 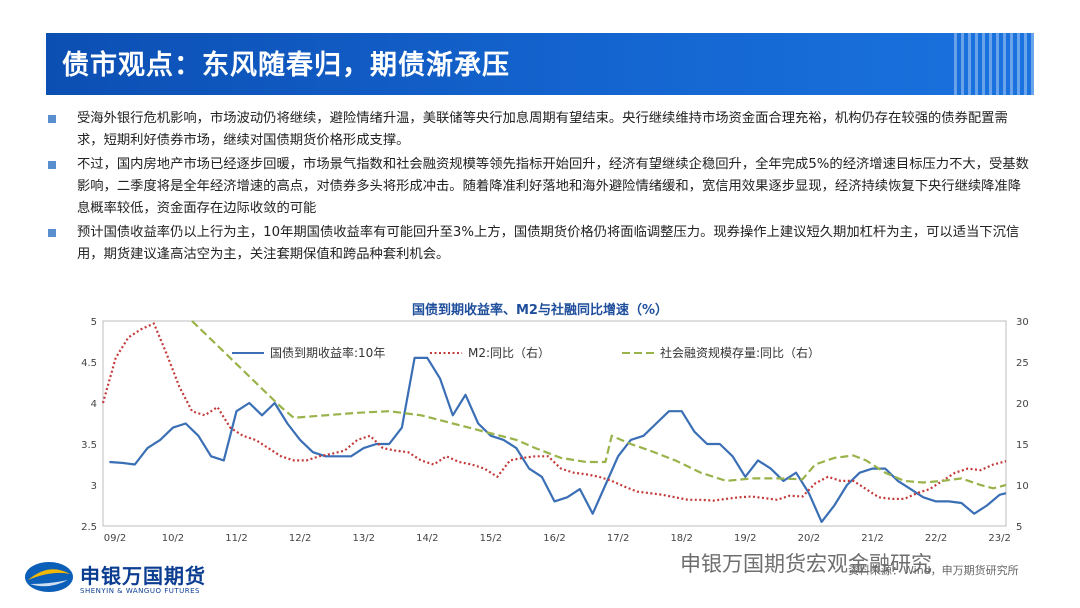 I want to click on source-note: 资料来源：Wind，申万期货研究所, so click(x=933, y=570).